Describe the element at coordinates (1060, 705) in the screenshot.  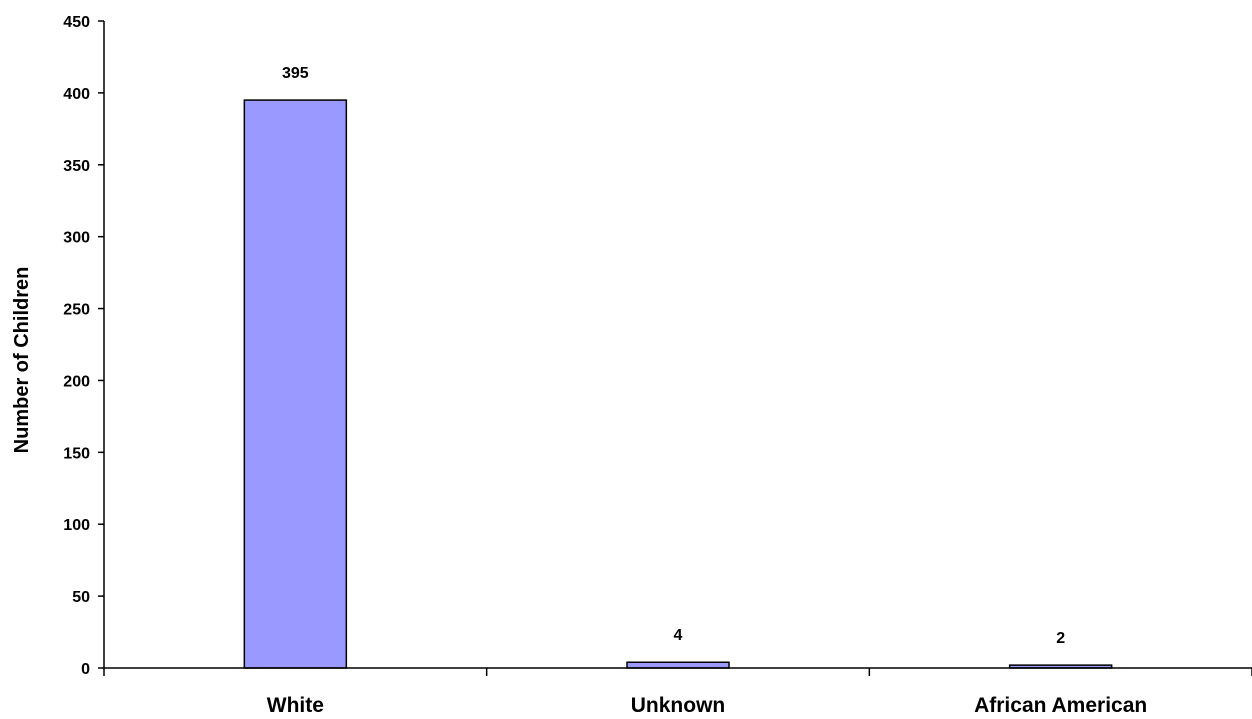
I see `x-tick-label: African American` at that location.